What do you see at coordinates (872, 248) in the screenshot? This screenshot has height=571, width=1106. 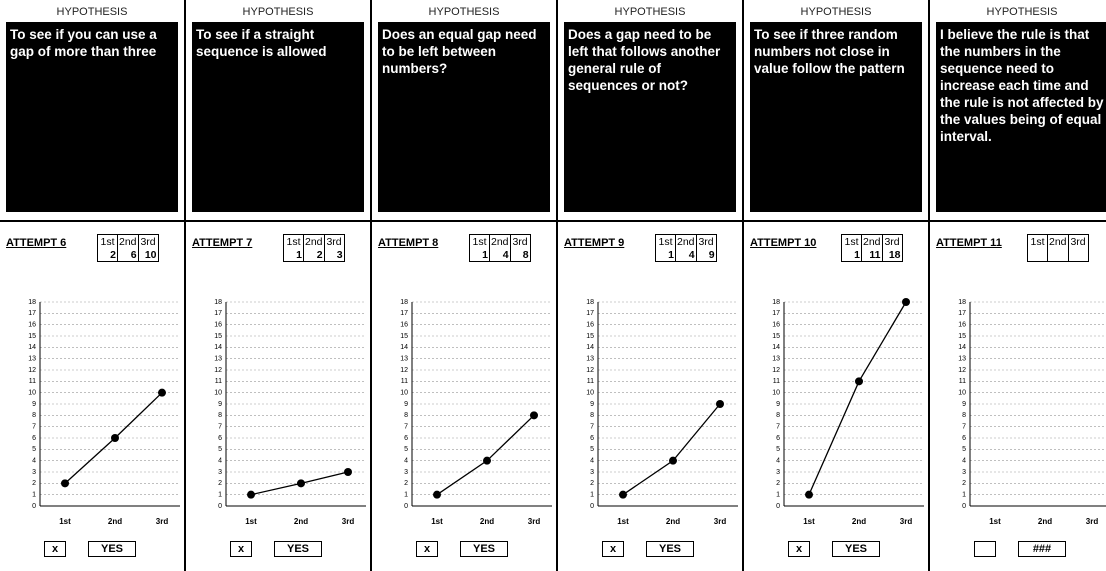 I see `entry-table: 1st 2nd 3rd 1 11 18` at bounding box center [872, 248].